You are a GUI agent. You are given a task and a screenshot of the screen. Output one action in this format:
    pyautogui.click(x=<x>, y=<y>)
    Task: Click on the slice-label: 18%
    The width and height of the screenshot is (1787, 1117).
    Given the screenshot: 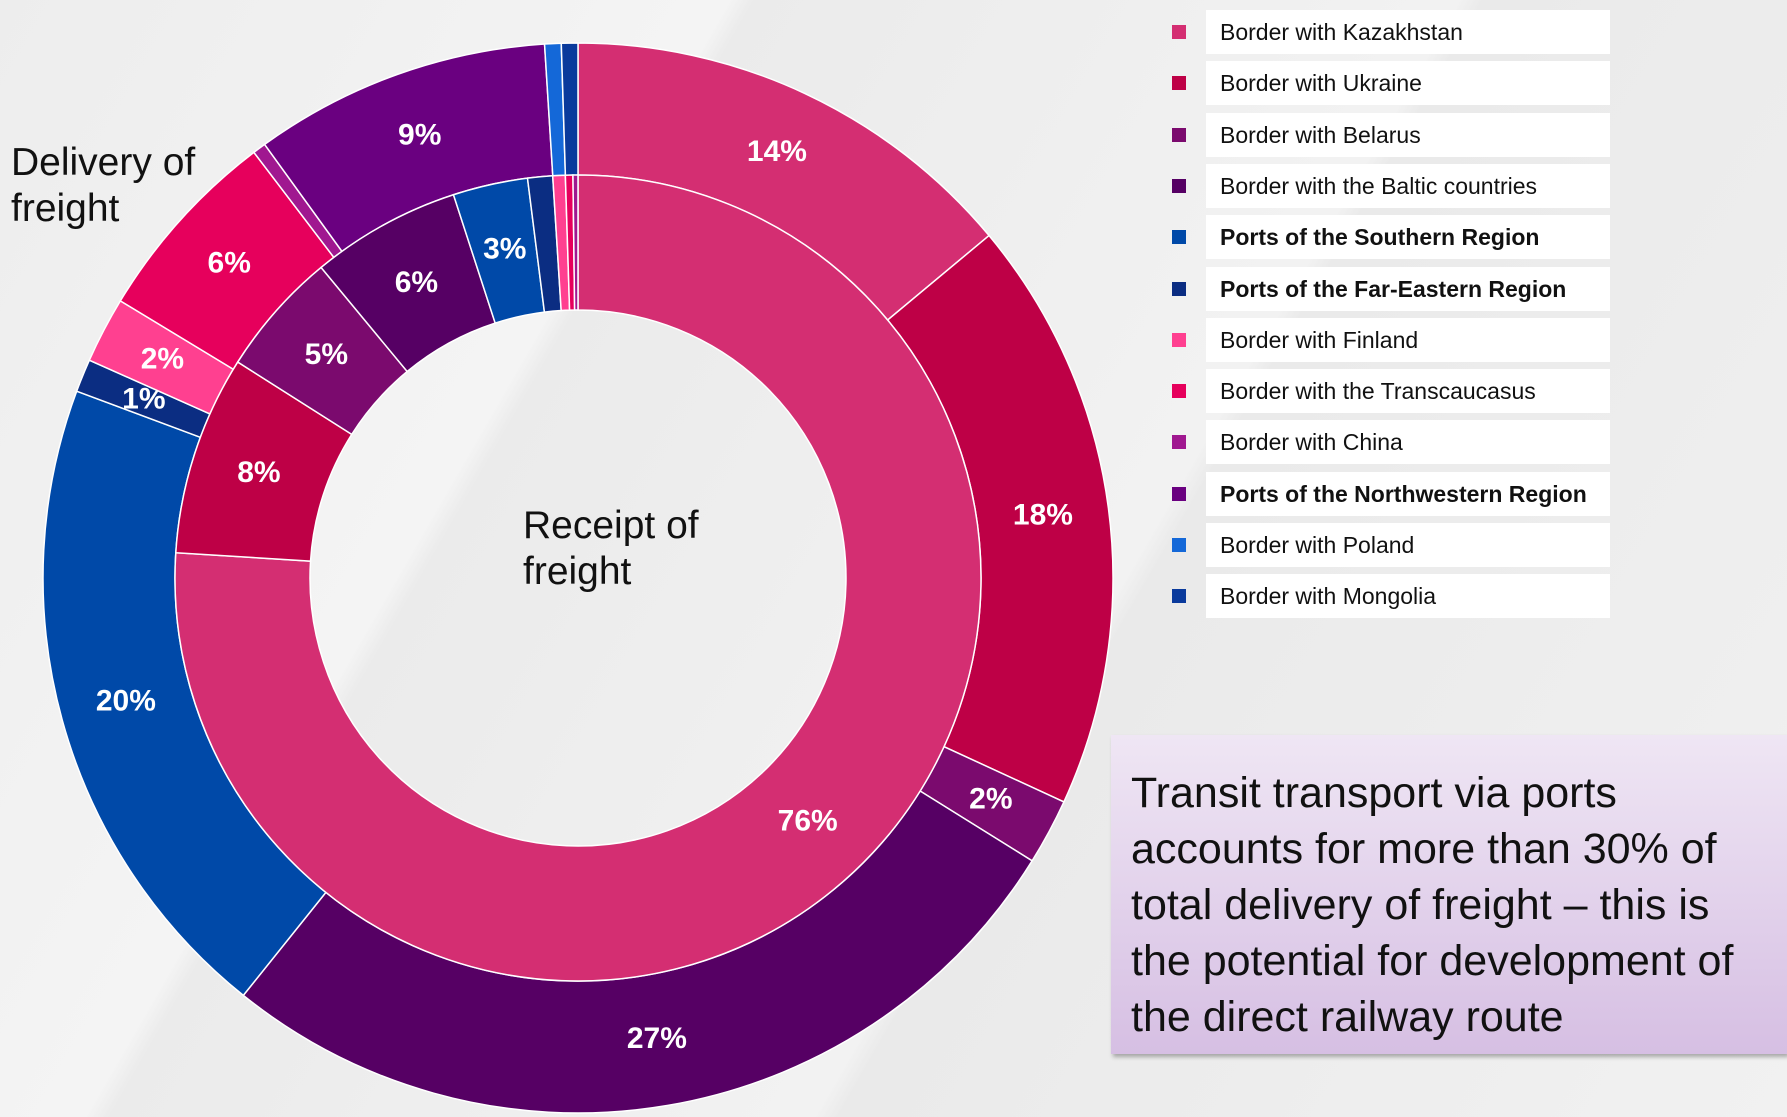 What is the action you would take?
    pyautogui.click(x=1043, y=514)
    